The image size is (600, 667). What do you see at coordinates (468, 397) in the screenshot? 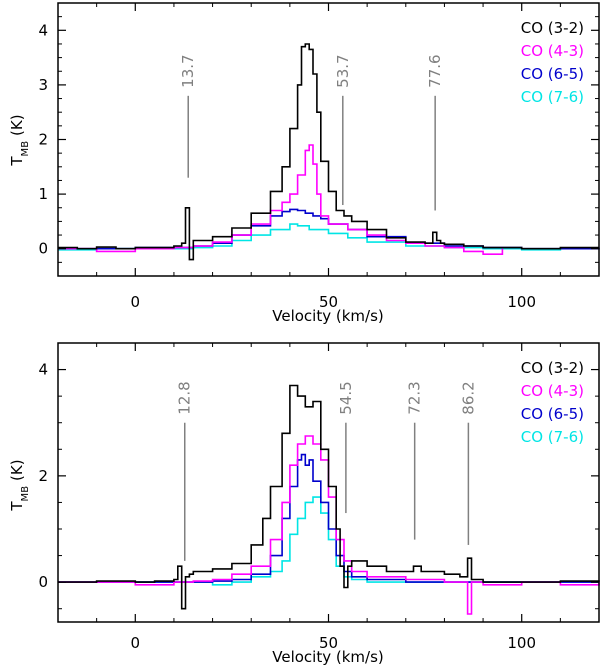
I see `annotation-label: 86.2` at bounding box center [468, 397].